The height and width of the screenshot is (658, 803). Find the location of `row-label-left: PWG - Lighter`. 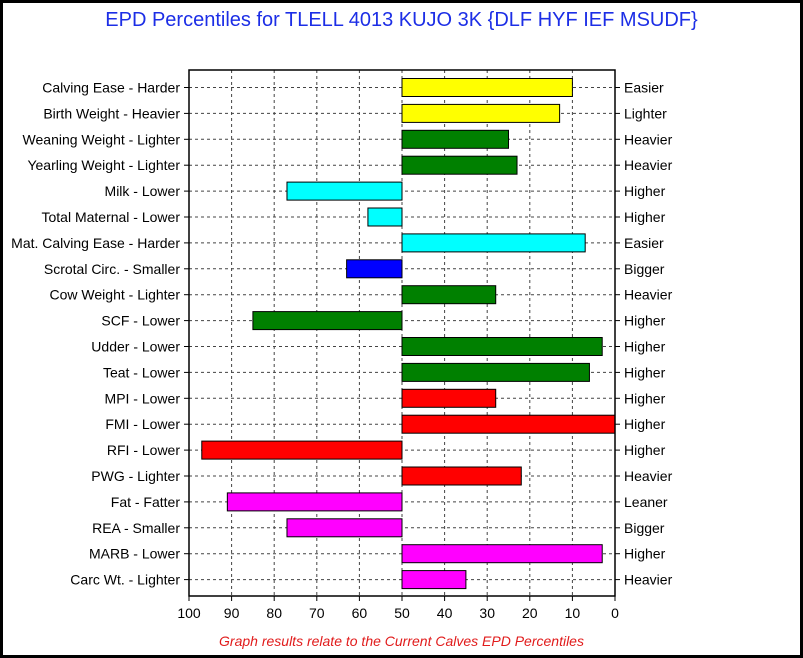

row-label-left: PWG - Lighter is located at coordinates (135, 476).